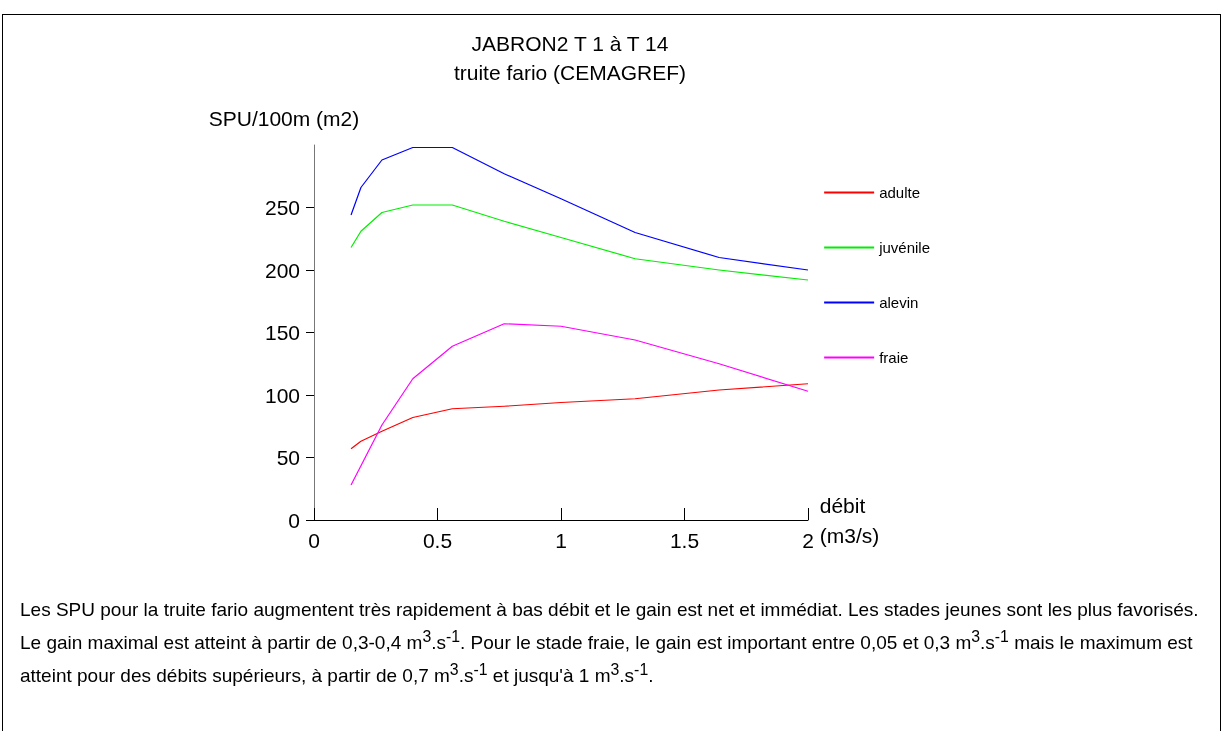  I want to click on x-tick-label: 2, so click(808, 540).